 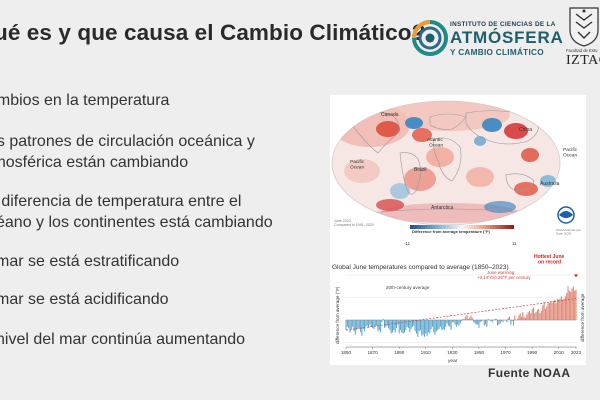 What do you see at coordinates (584, 27) in the screenshot?
I see `university-crest-icon` at bounding box center [584, 27].